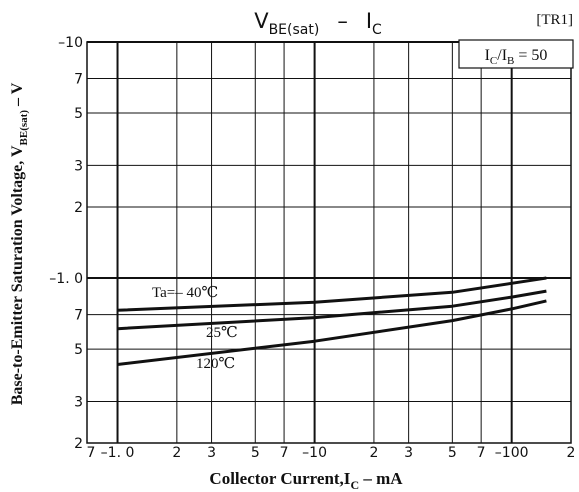 This screenshot has width=579, height=492. What do you see at coordinates (70, 43) in the screenshot?
I see `y-tick-label: –10` at bounding box center [70, 43].